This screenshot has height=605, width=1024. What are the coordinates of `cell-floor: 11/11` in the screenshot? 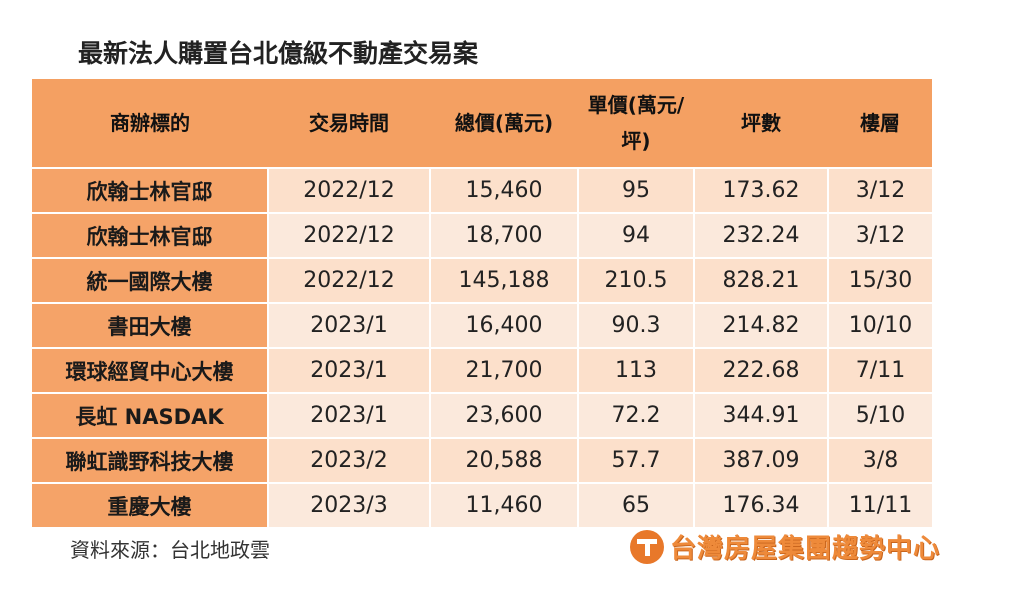 It's located at (880, 504).